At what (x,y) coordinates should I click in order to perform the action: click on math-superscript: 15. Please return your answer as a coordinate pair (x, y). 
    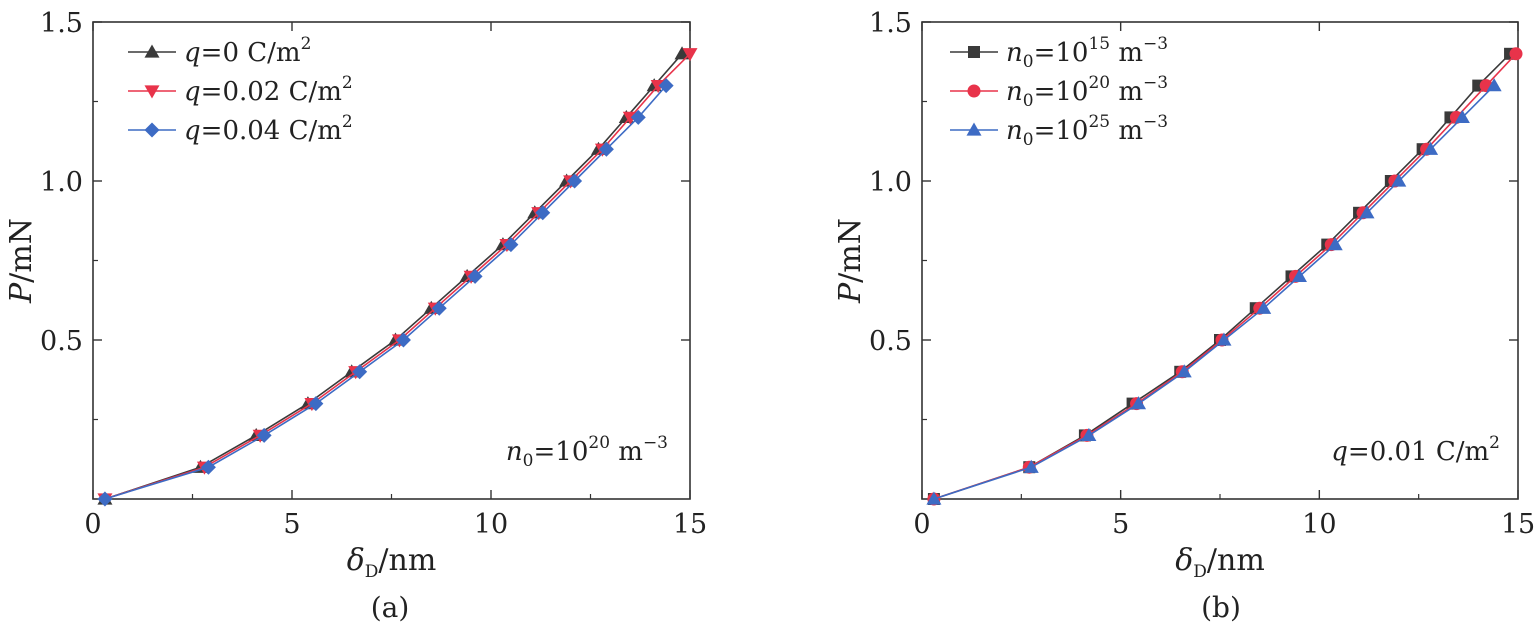
    Looking at the image, I should click on (1099, 44).